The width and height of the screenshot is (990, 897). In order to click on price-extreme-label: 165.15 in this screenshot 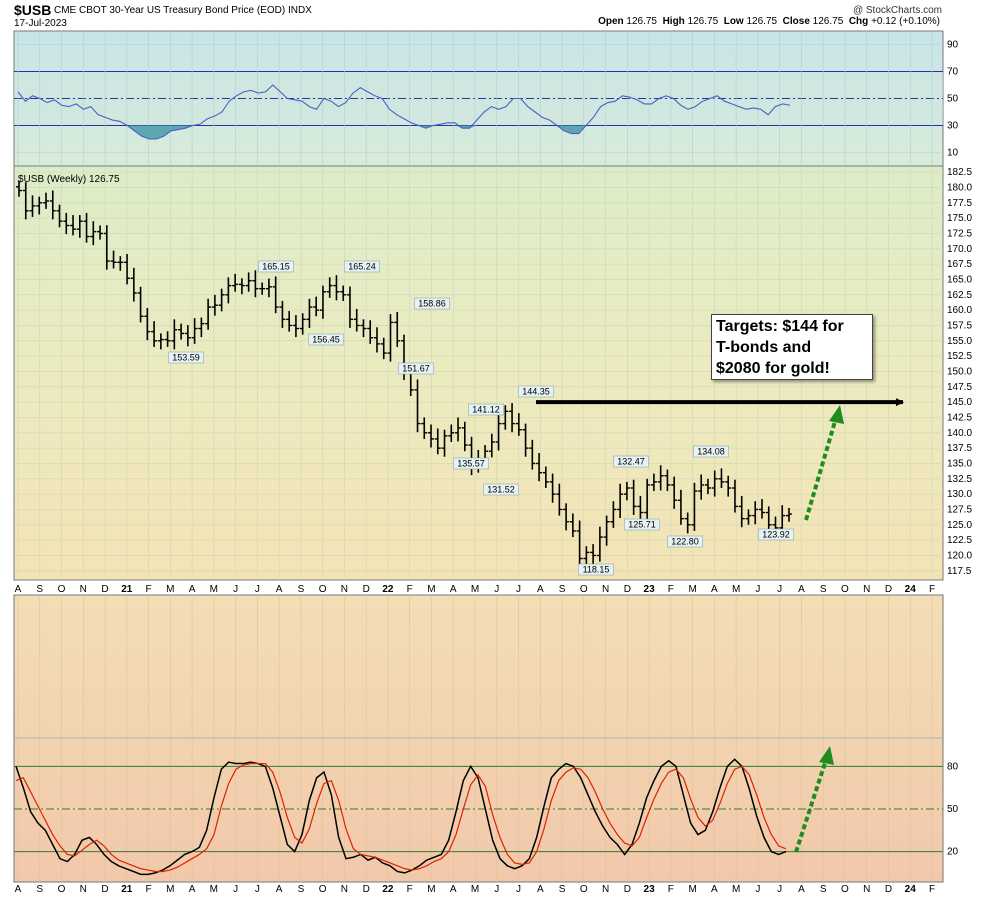, I will do `click(276, 266)`.